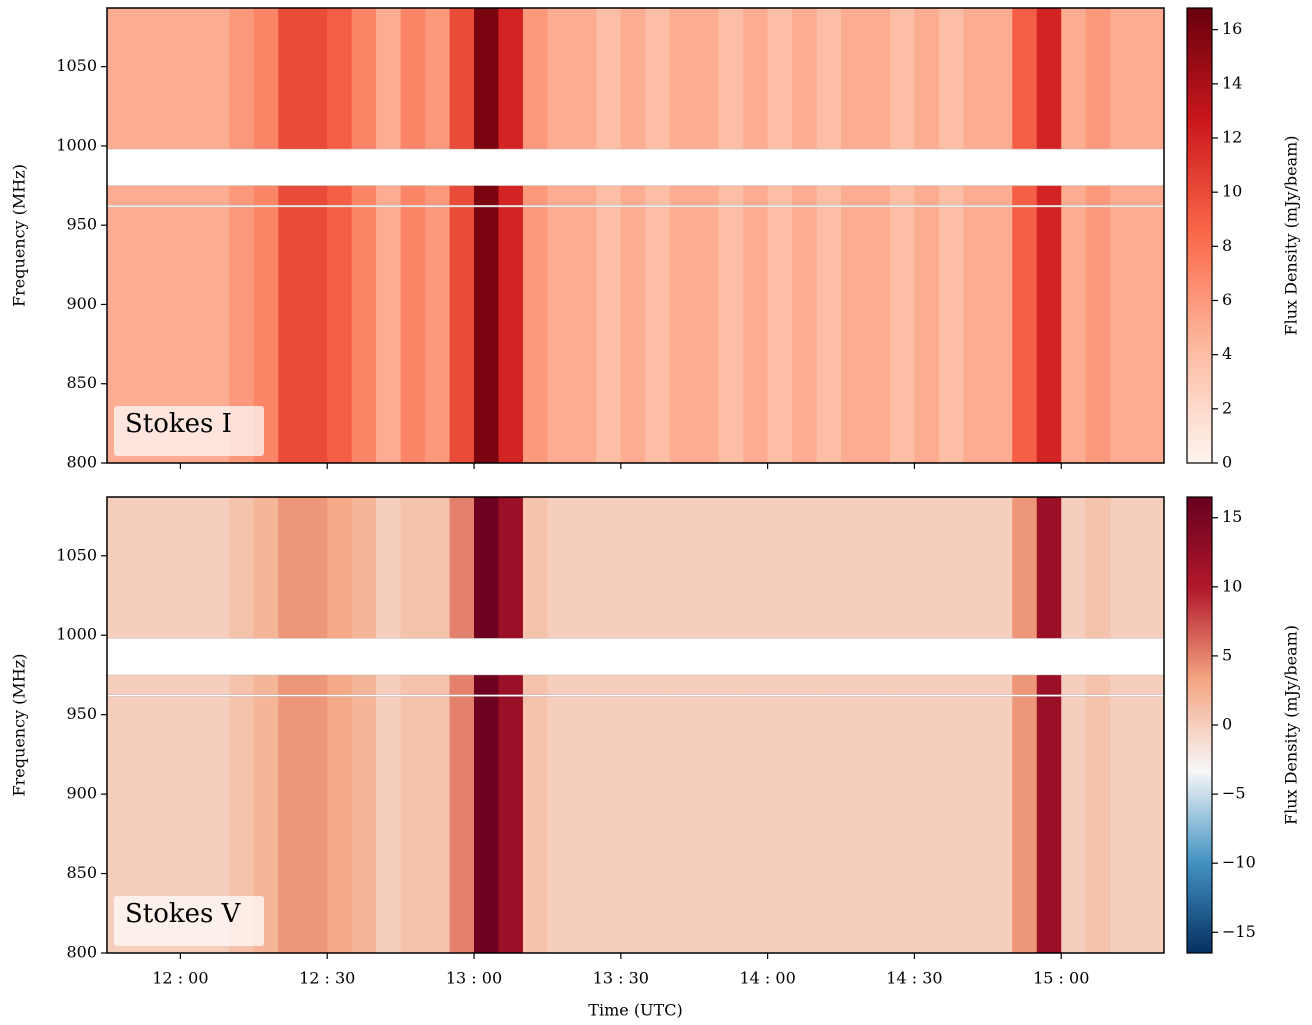 This screenshot has height=1025, width=1312. What do you see at coordinates (1227, 407) in the screenshot?
I see `colorbar-tick-label: 2` at bounding box center [1227, 407].